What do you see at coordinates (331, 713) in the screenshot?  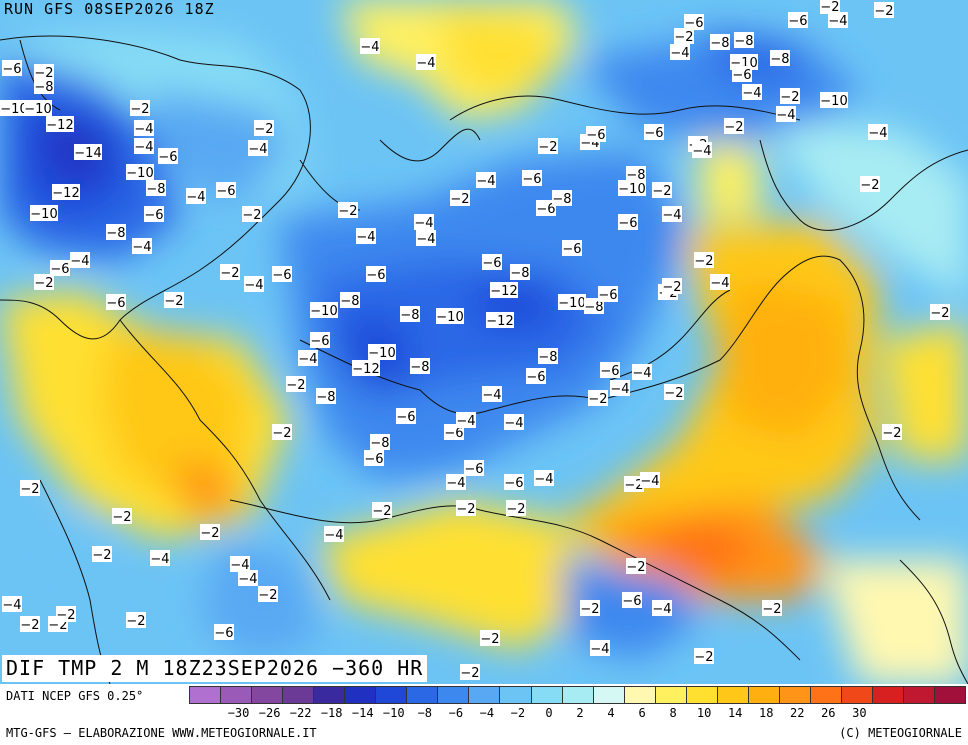 I see `legend-tick-label: −18` at bounding box center [331, 713].